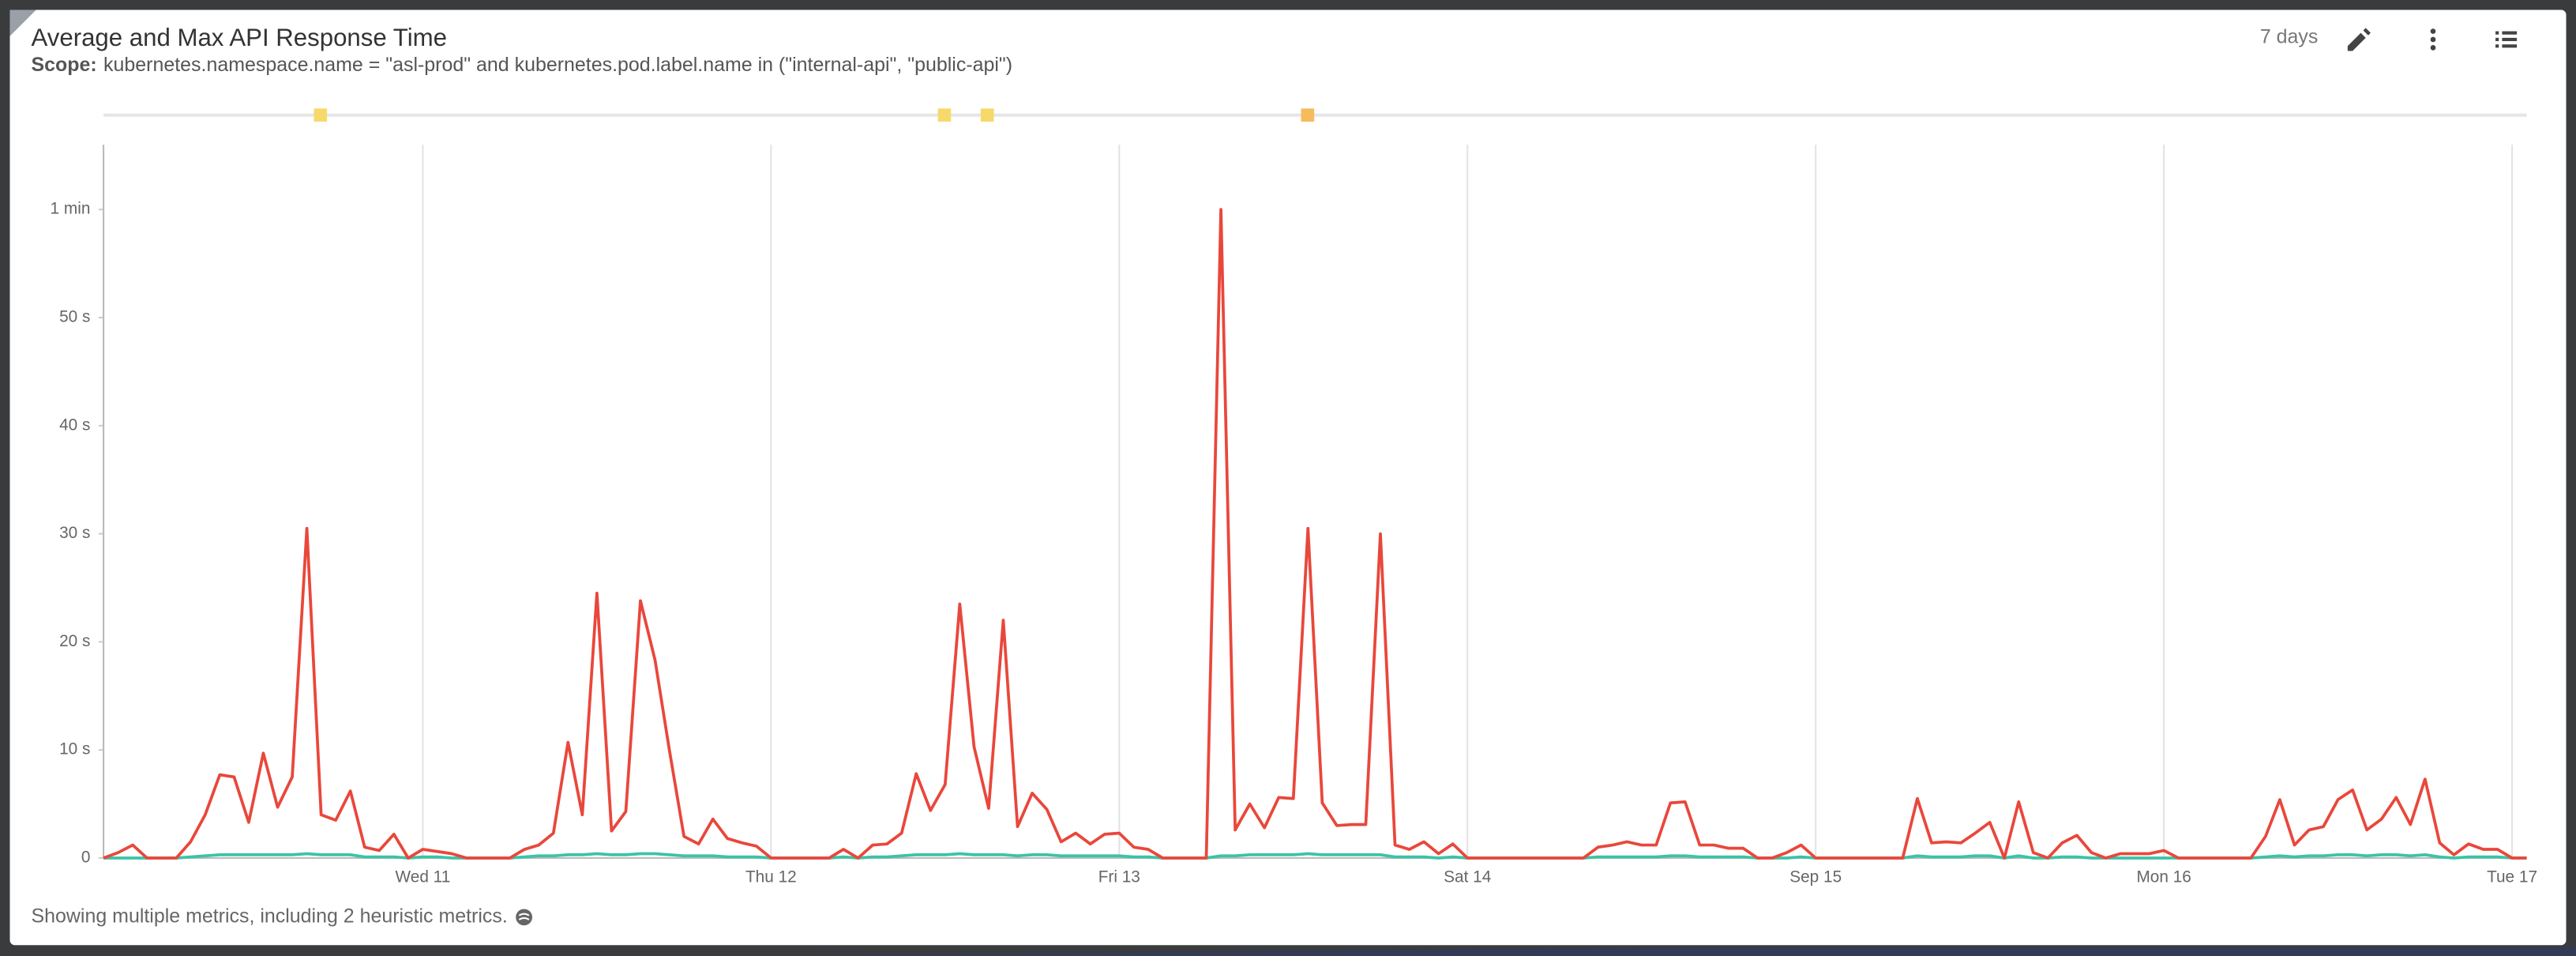 This screenshot has height=956, width=2576. I want to click on time-range: 7 days, so click(2289, 36).